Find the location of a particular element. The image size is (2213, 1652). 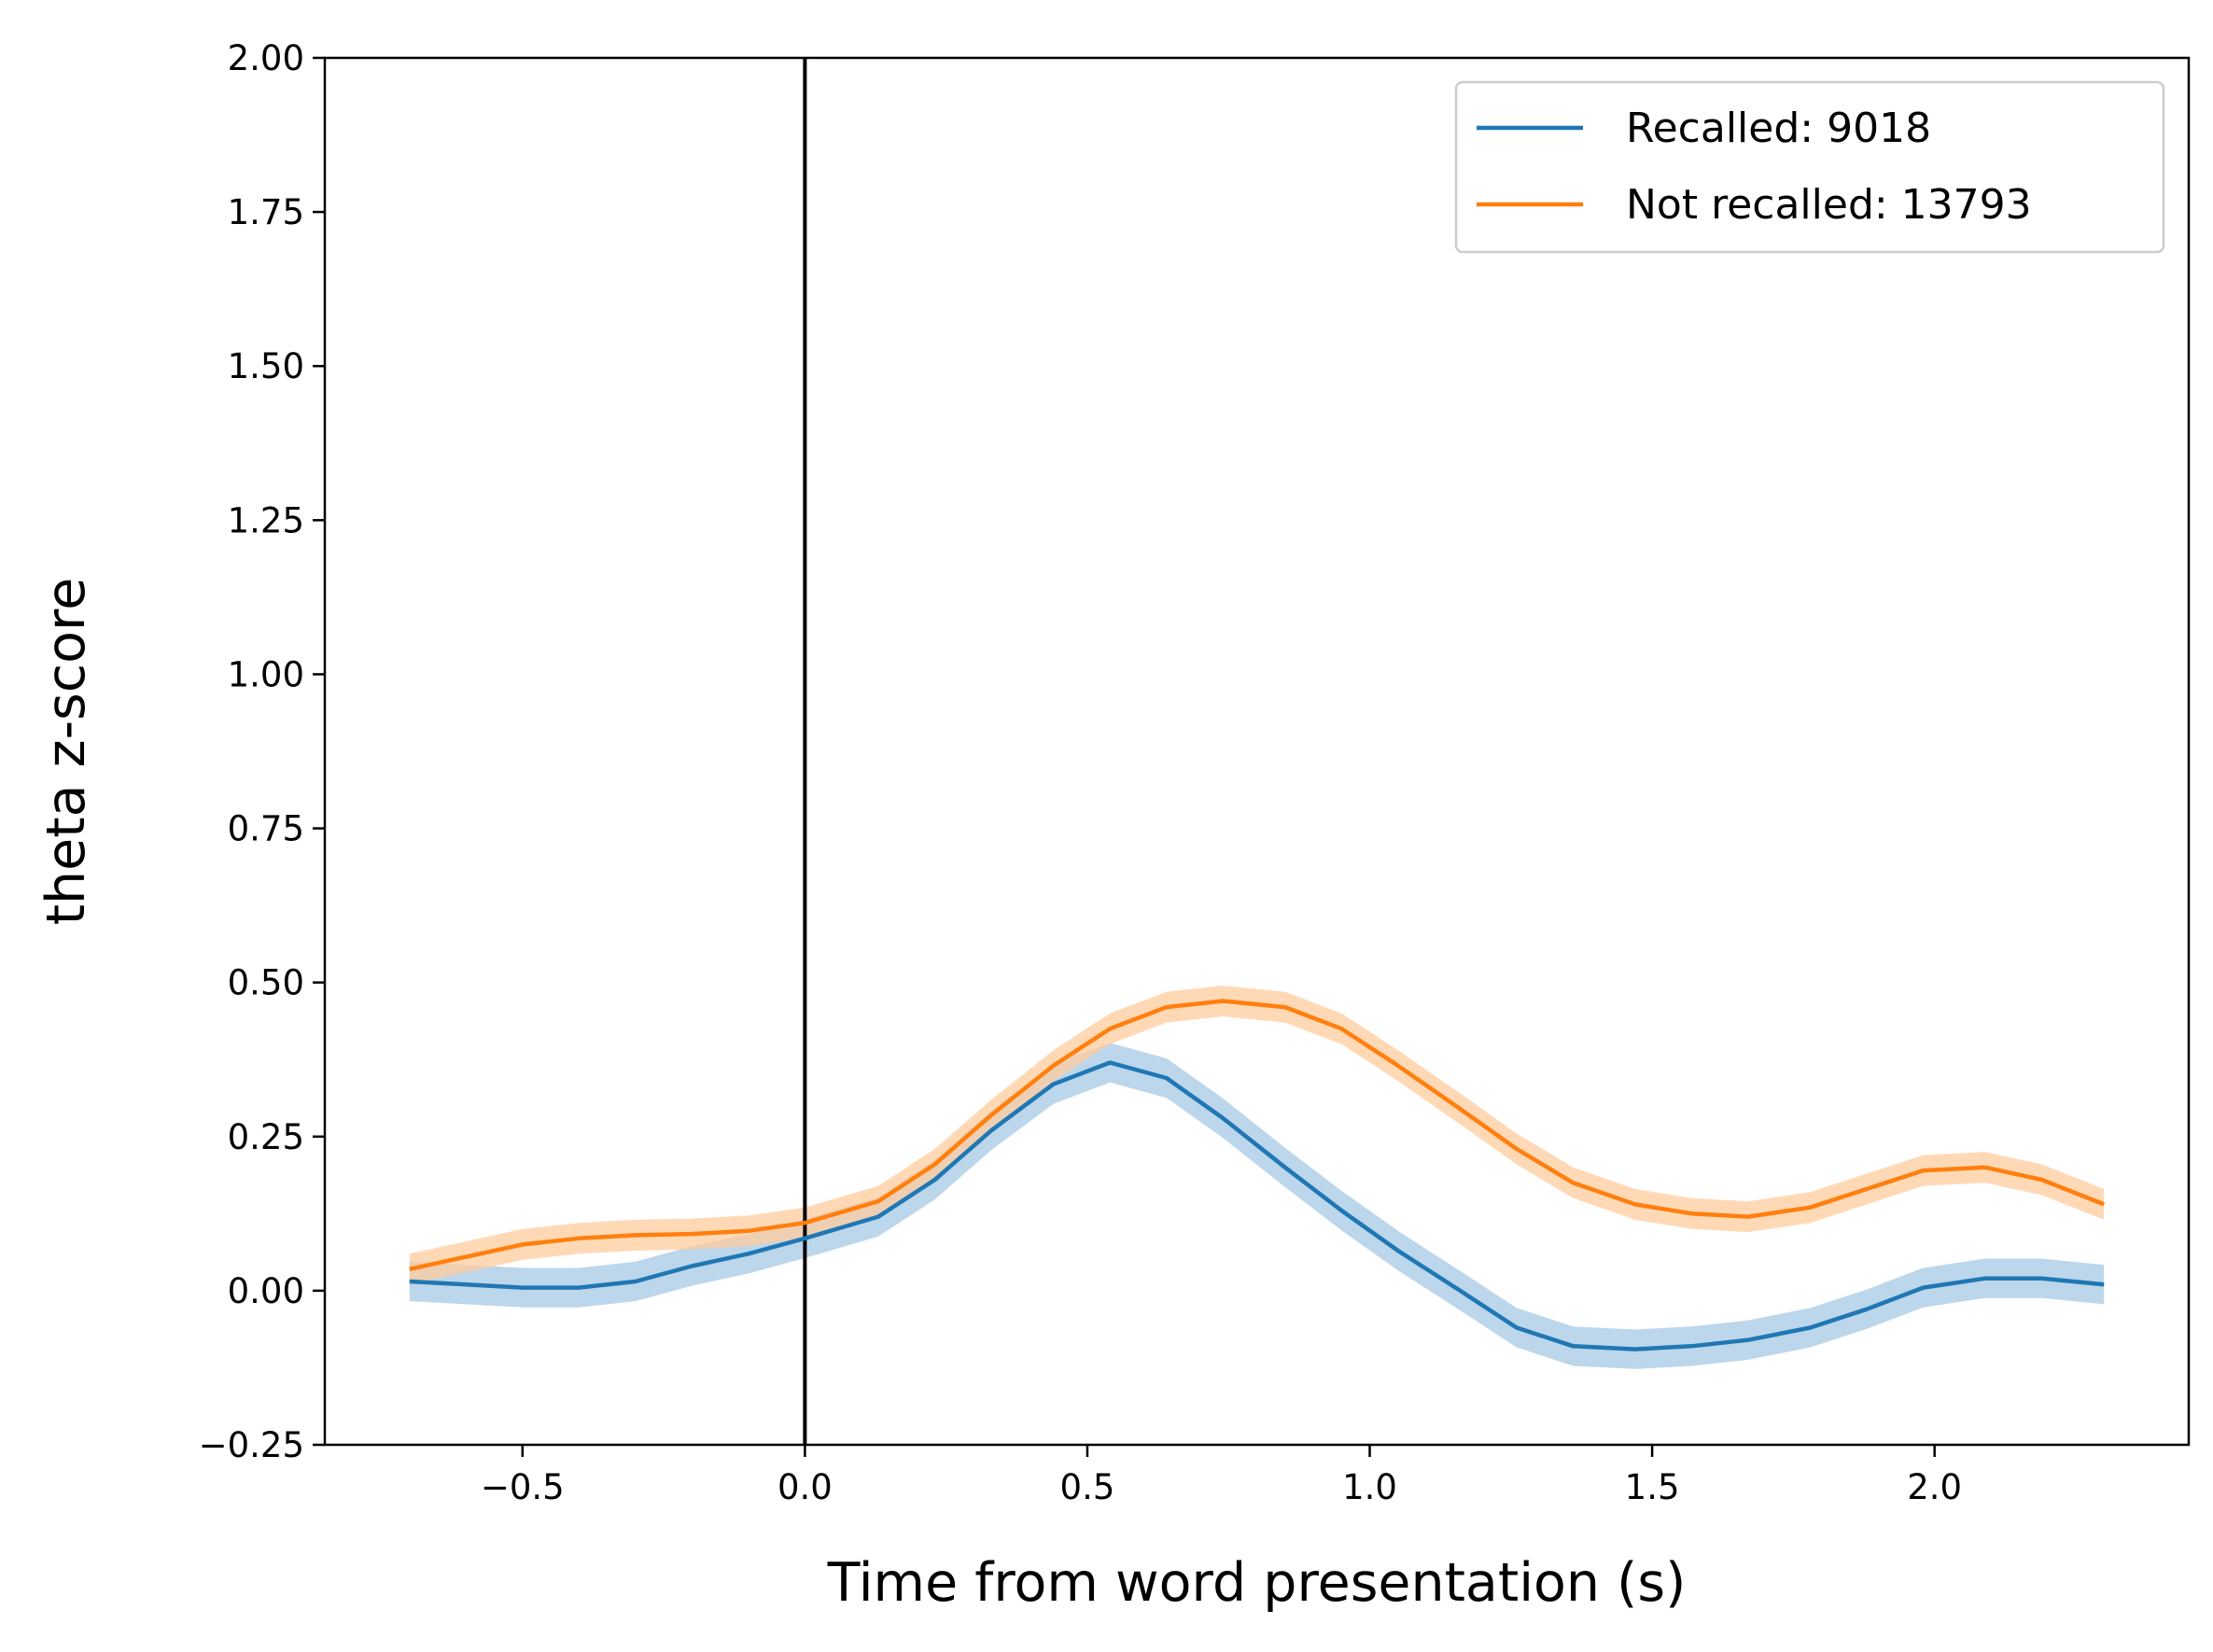

y-tick-label: 1.00 is located at coordinates (266, 674).